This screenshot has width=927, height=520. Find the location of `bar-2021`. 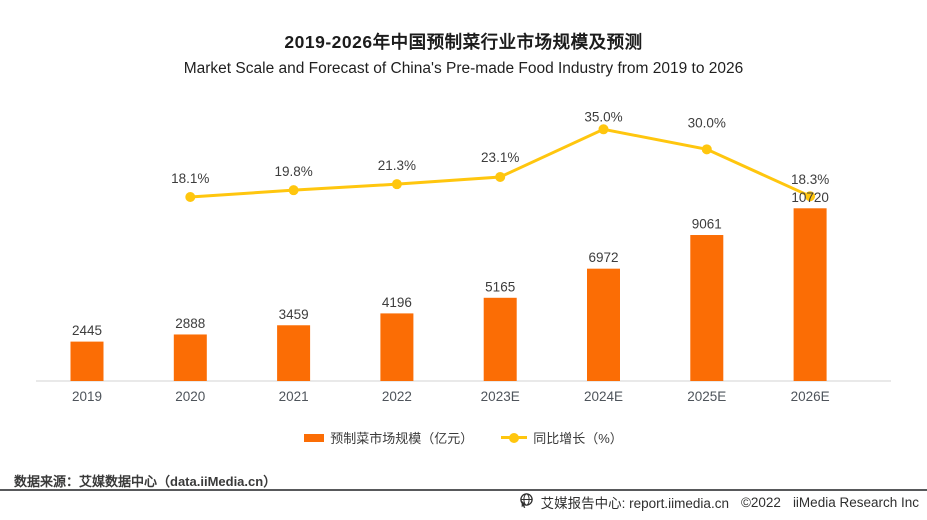

bar-2021 is located at coordinates (294, 353).